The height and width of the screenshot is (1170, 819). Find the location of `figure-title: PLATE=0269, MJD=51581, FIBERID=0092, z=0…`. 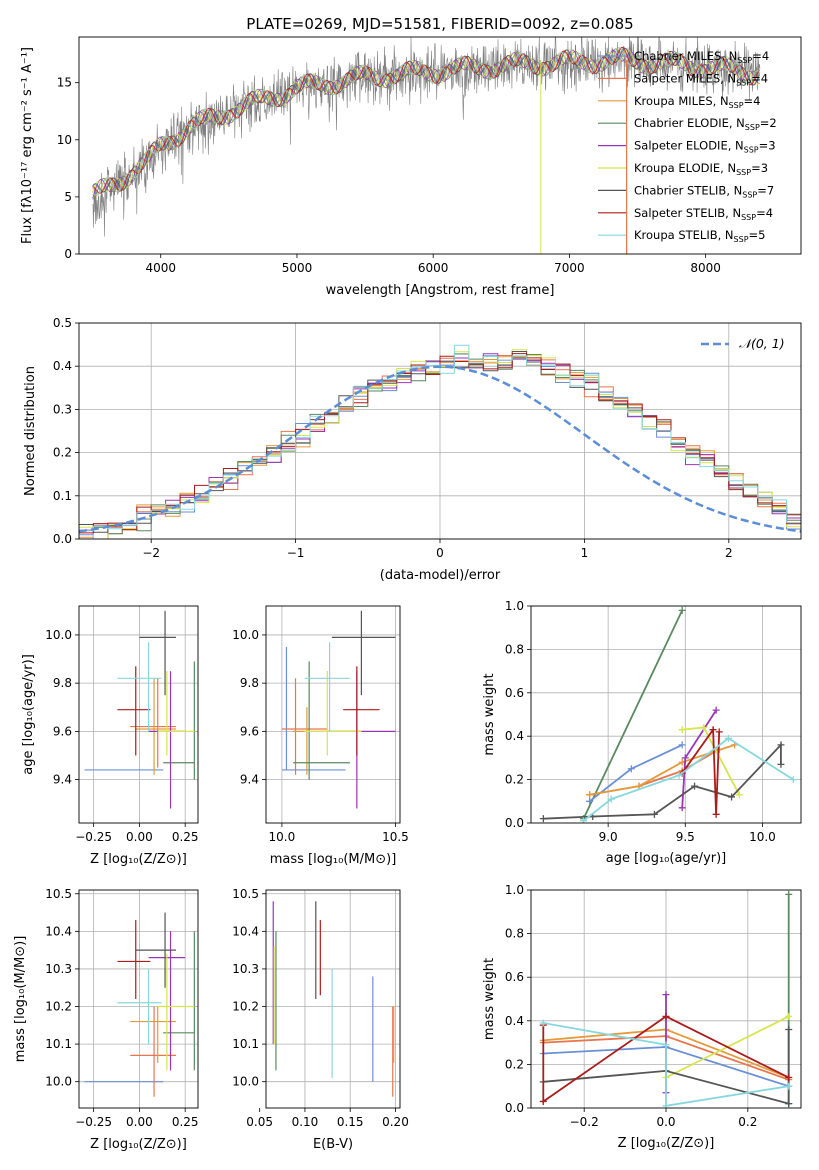

figure-title: PLATE=0269, MJD=51581, FIBERID=0092, z=0… is located at coordinates (439, 24).